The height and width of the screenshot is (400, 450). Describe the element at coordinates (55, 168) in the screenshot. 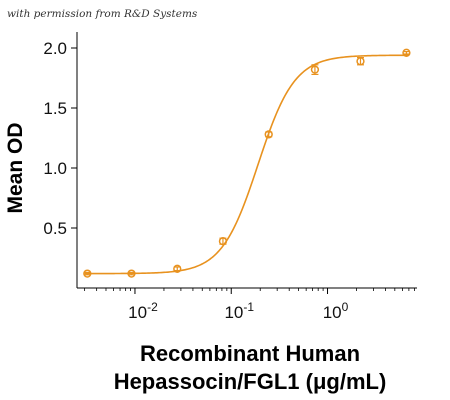

I see `y-tick-label: 1.0` at that location.